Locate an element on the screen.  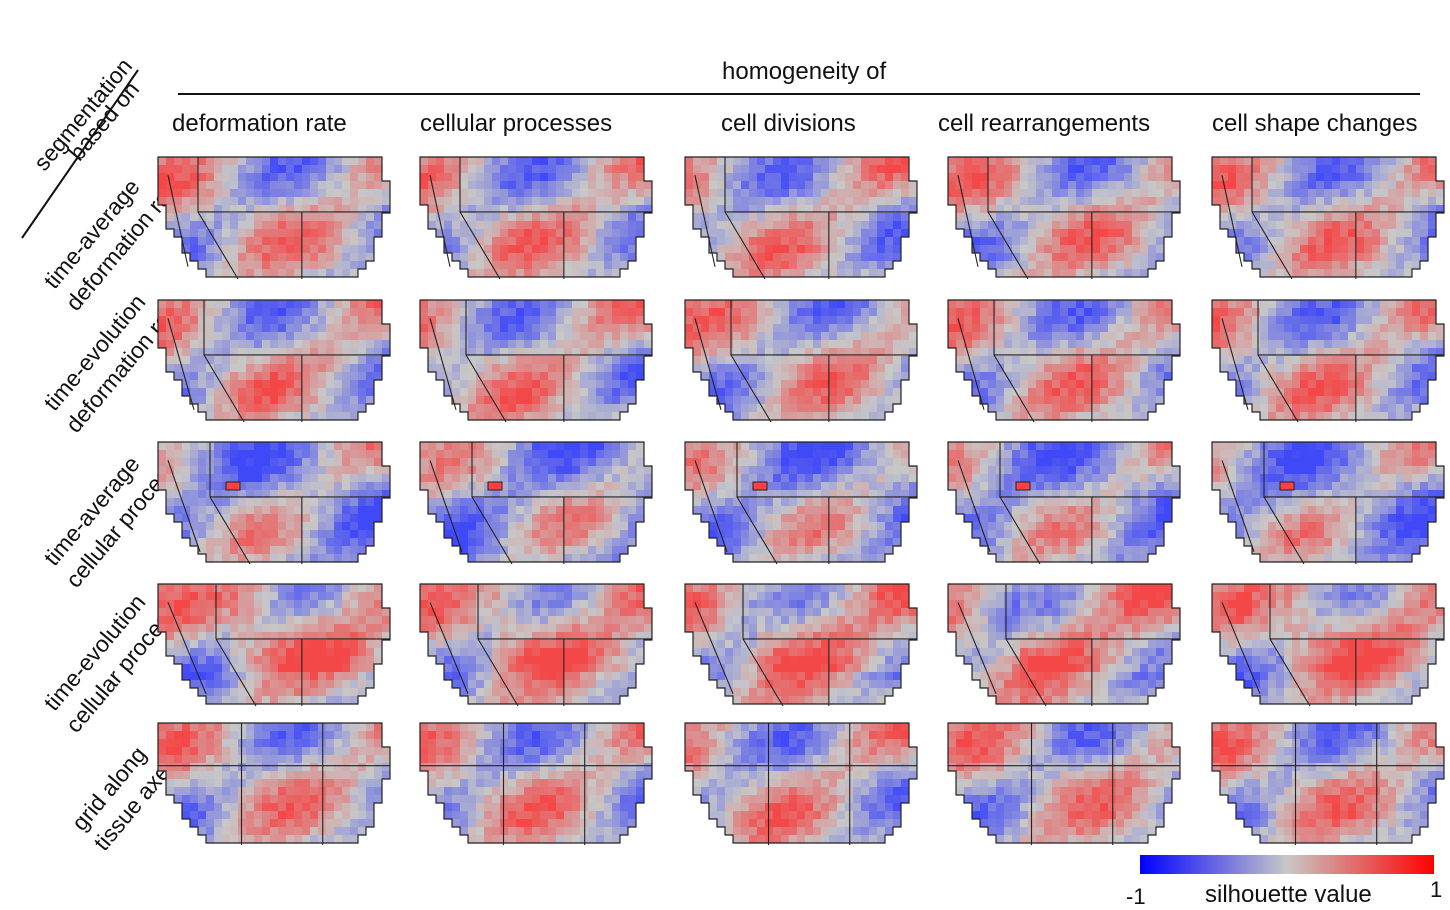
heatmap-panel-r2-c1 is located at coordinates (536, 503).